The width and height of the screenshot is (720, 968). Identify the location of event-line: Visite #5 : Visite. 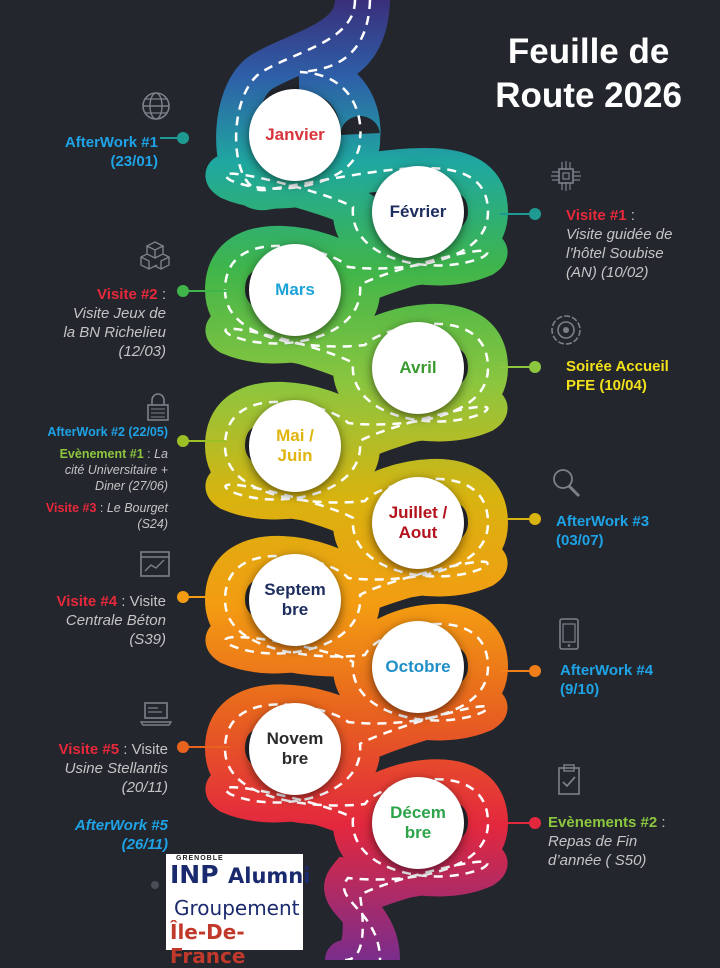
(93, 749).